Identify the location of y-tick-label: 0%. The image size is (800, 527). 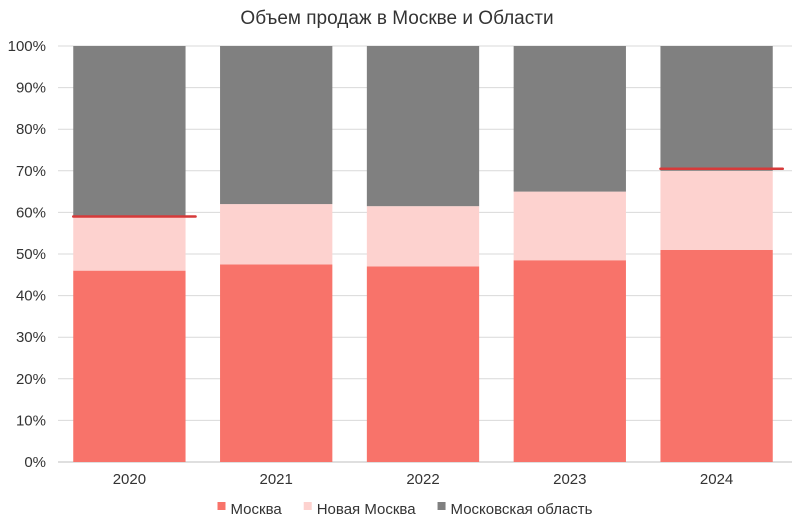
(35, 462).